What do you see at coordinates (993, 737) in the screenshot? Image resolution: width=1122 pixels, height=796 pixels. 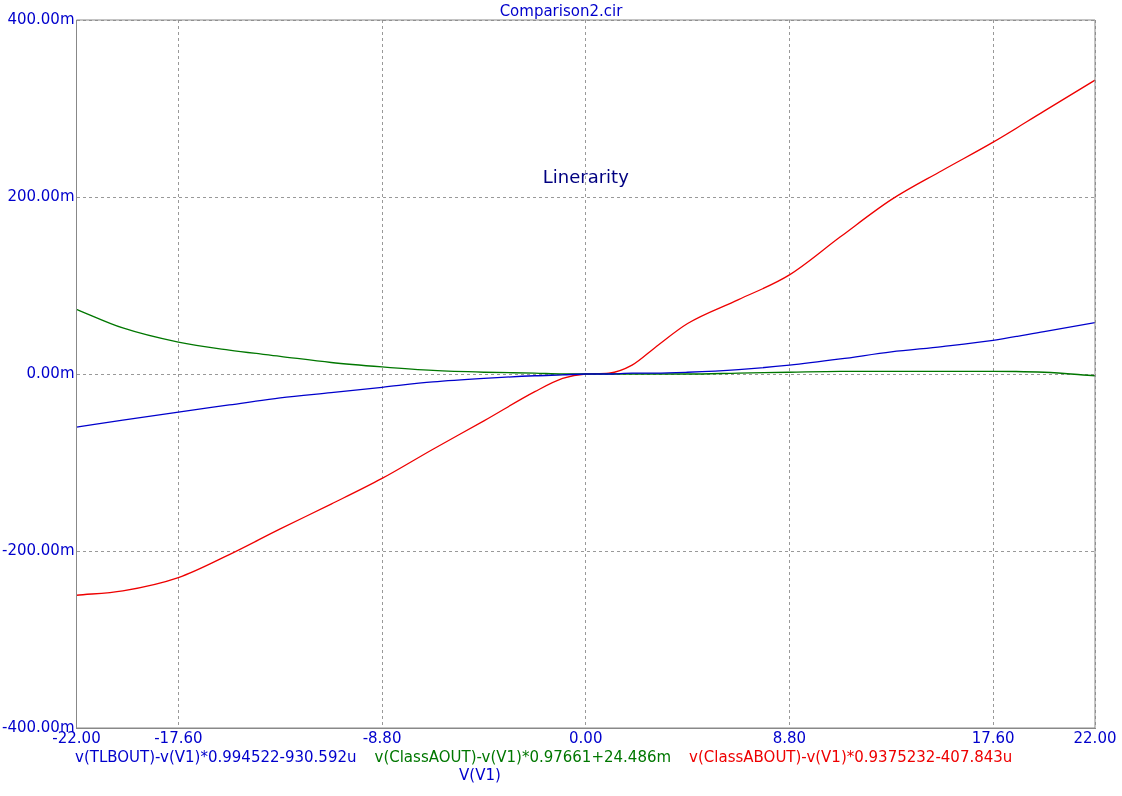 I see `x-tick-label: 17.60` at bounding box center [993, 737].